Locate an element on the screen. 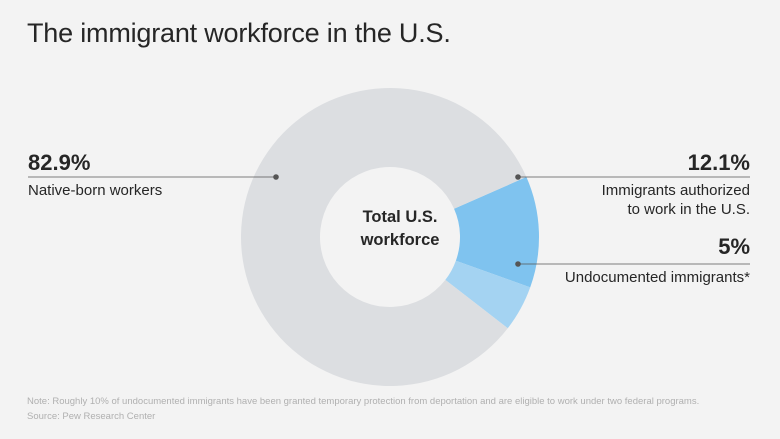 This screenshot has height=439, width=780. center-label-line-1: Total U.S. is located at coordinates (400, 217).